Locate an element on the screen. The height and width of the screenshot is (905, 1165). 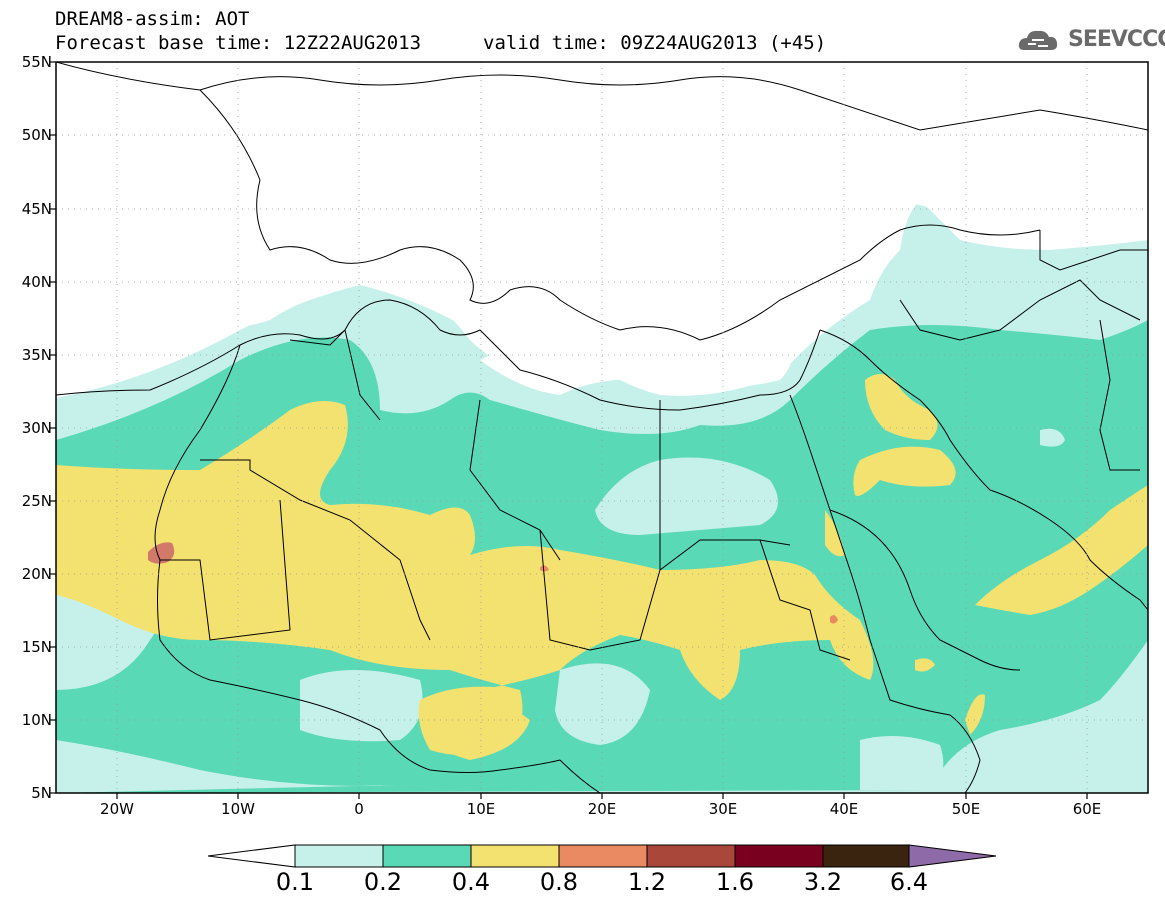
lat-label: 15N is located at coordinates (36, 647).